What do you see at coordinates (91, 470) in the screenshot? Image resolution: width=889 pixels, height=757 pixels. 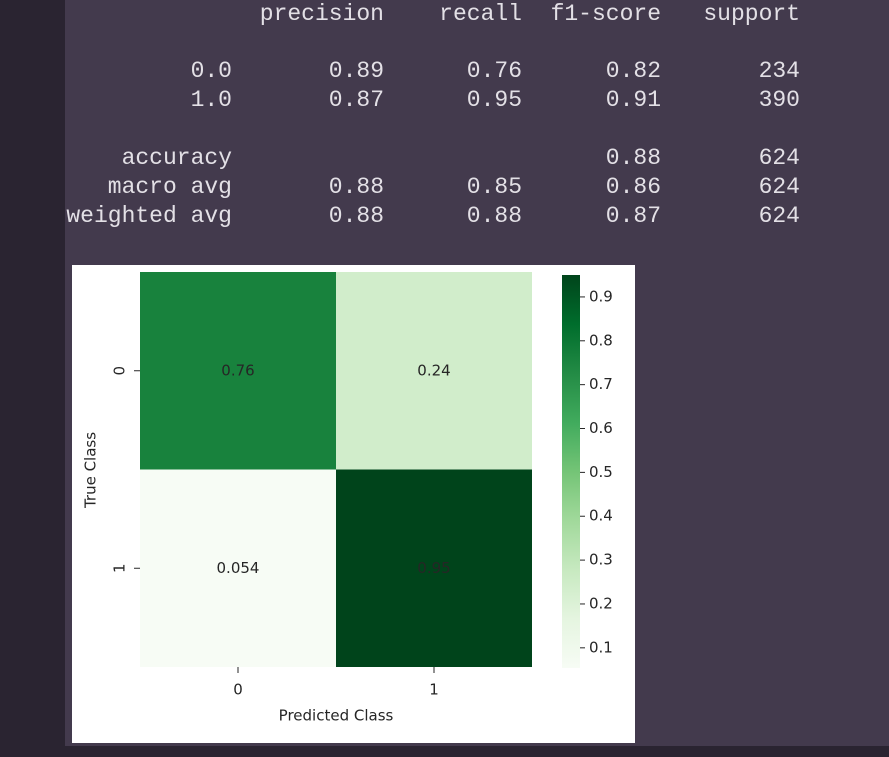 I see `y-axis-label: True Class` at bounding box center [91, 470].